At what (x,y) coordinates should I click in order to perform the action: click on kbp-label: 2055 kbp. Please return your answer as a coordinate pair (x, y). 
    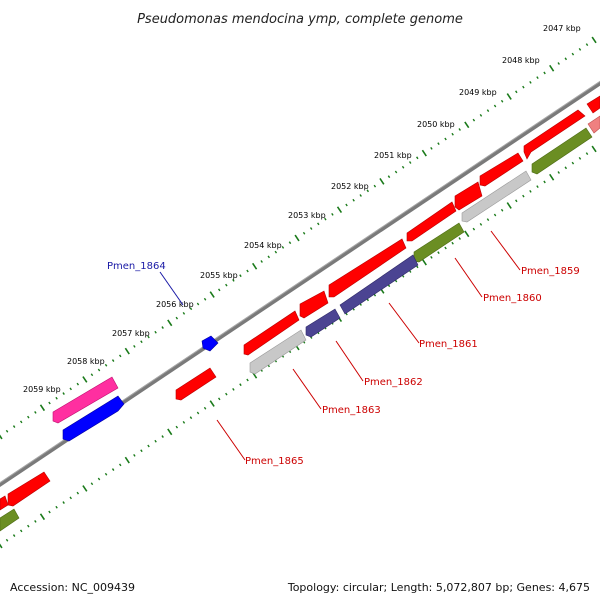
    Looking at the image, I should click on (219, 275).